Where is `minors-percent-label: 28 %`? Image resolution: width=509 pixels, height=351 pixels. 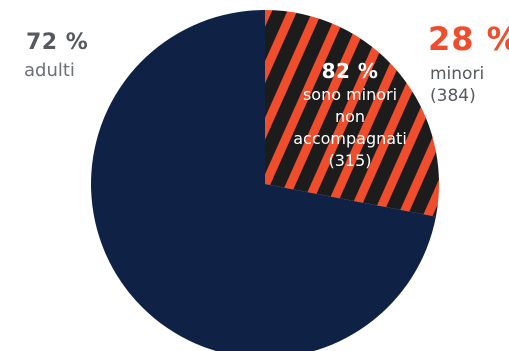 minors-percent-label: 28 % is located at coordinates (468, 39).